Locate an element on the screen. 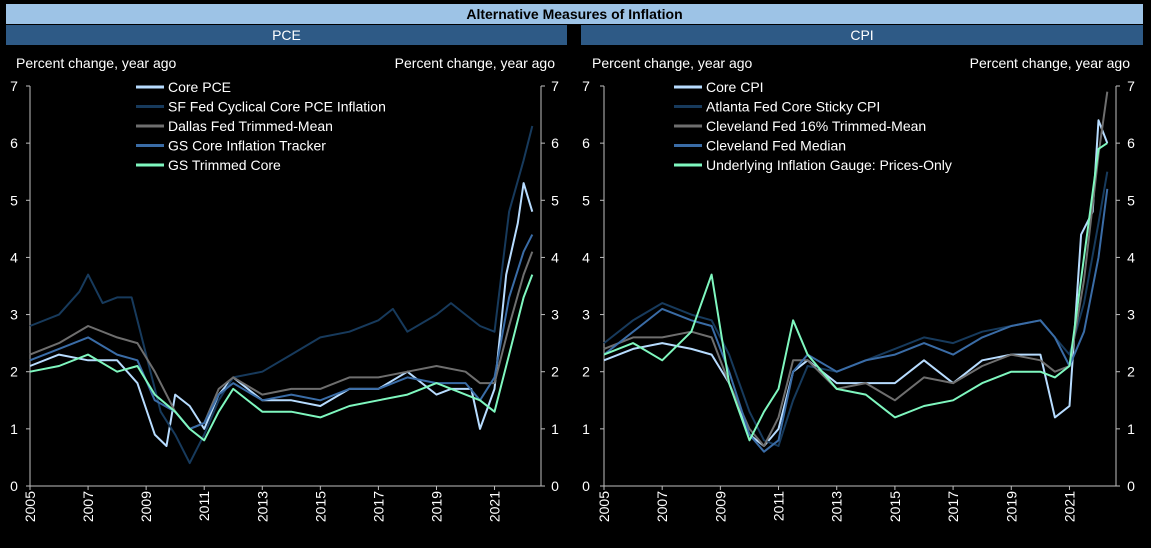  cpi-xtick-label: 2019 is located at coordinates (1011, 506).